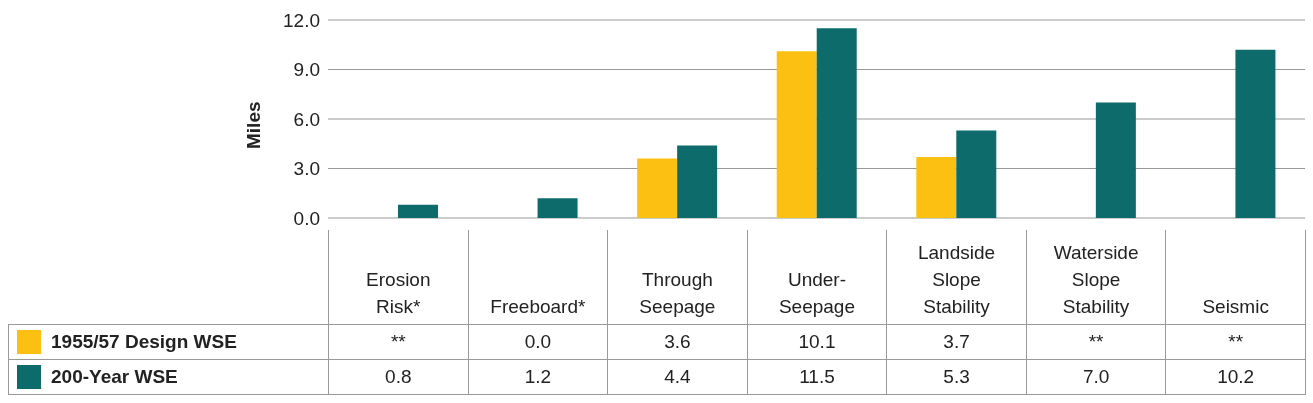  I want to click on data-label: 3.6, so click(677, 341).